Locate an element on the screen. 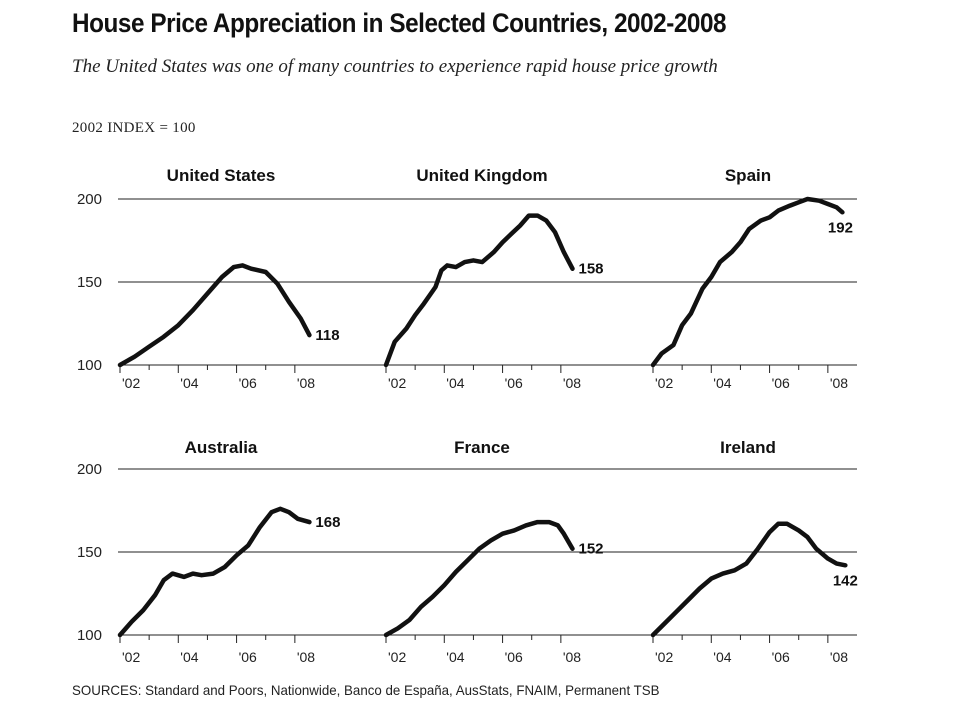 This screenshot has height=720, width=960. series-line-france is located at coordinates (479, 578).